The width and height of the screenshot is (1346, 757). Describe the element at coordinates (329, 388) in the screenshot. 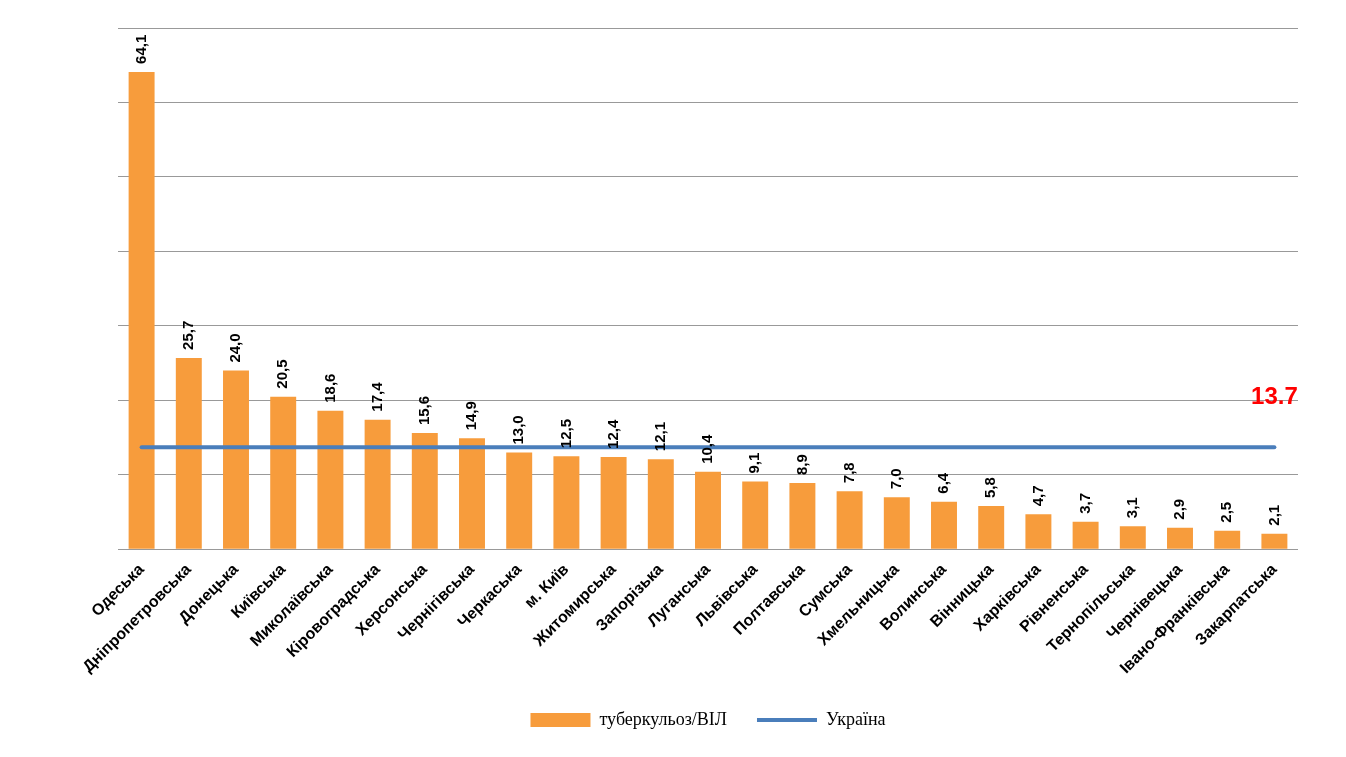

I see `data-label: 18,6` at that location.